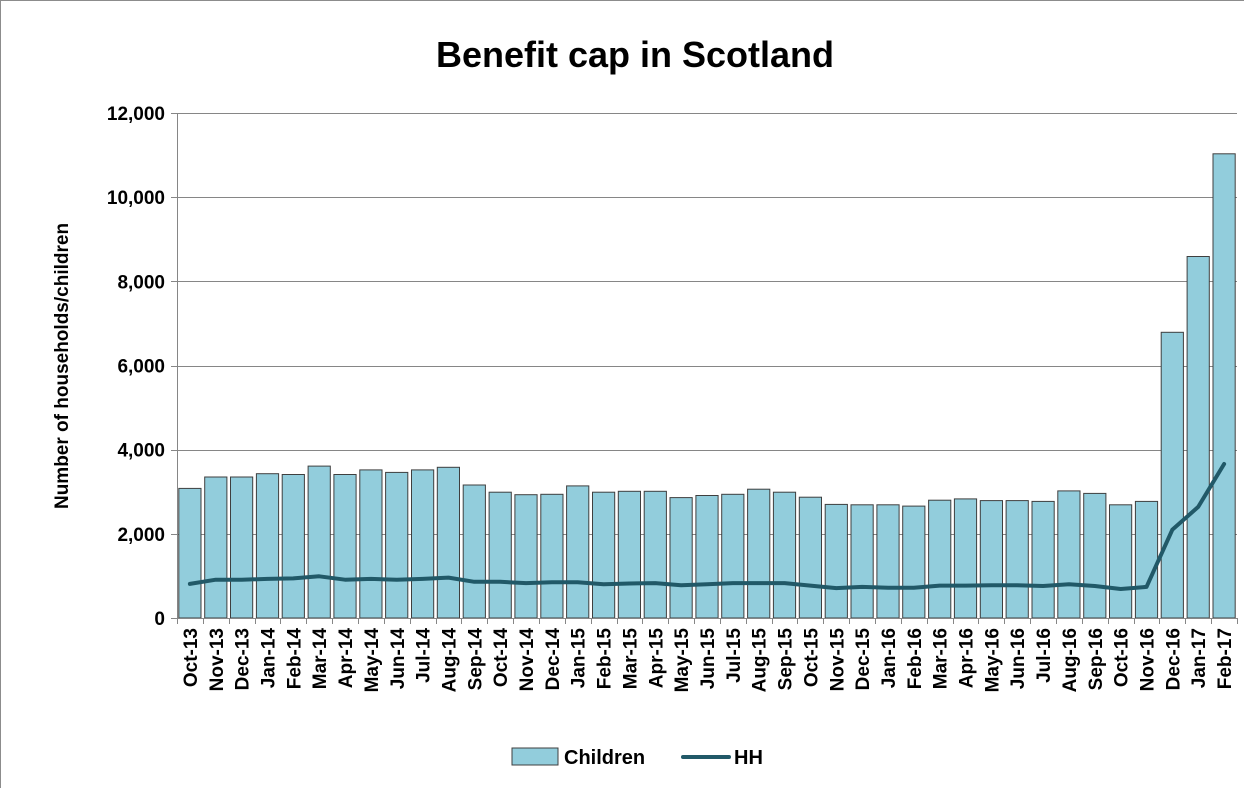  I want to click on x-tick-label-Jul-16: Jul-16, so click(1044, 655).